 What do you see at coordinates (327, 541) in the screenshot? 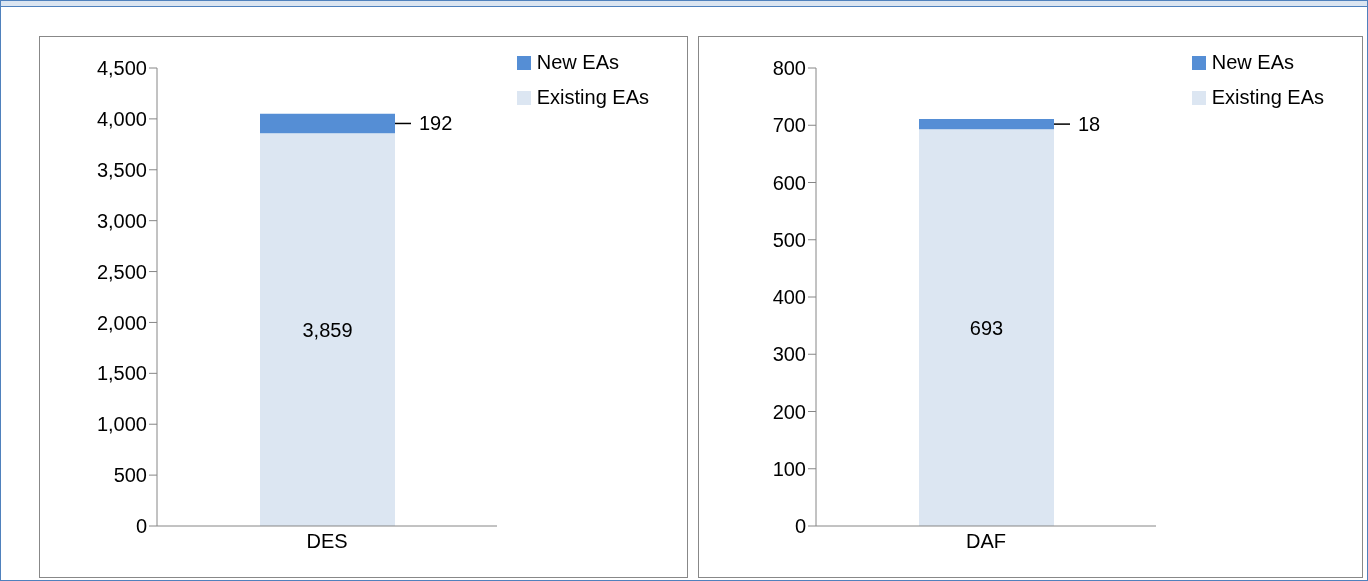
I see `x-tick-label: DES` at bounding box center [327, 541].